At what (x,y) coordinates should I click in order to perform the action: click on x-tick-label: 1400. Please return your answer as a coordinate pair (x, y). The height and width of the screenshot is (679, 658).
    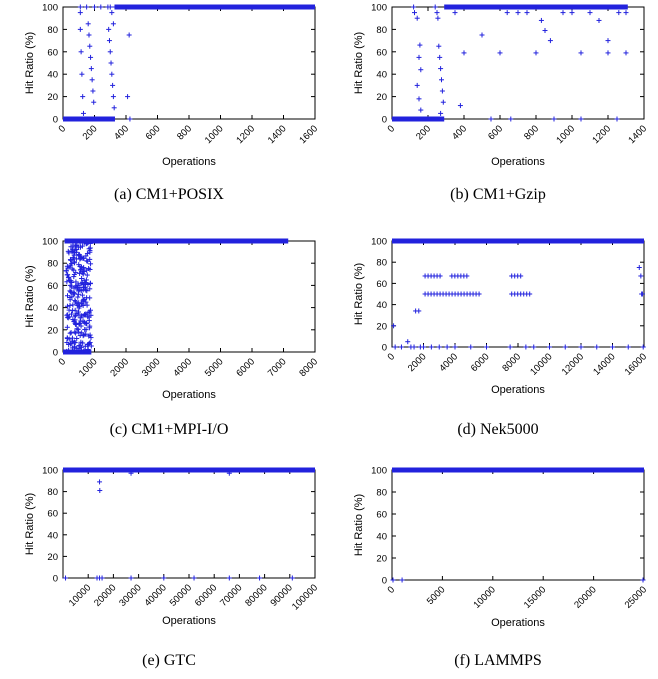
    Looking at the image, I should click on (277, 134).